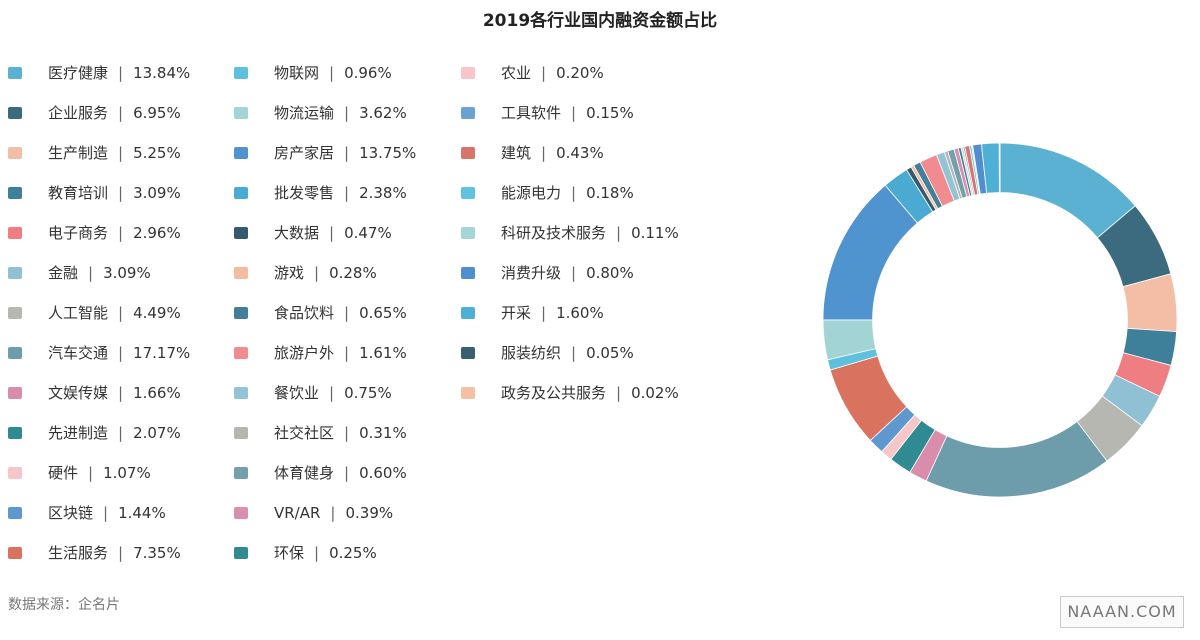 The width and height of the screenshot is (1200, 640). Describe the element at coordinates (552, 153) in the screenshot. I see `legend-label: 建筑 | 0.43%` at that location.